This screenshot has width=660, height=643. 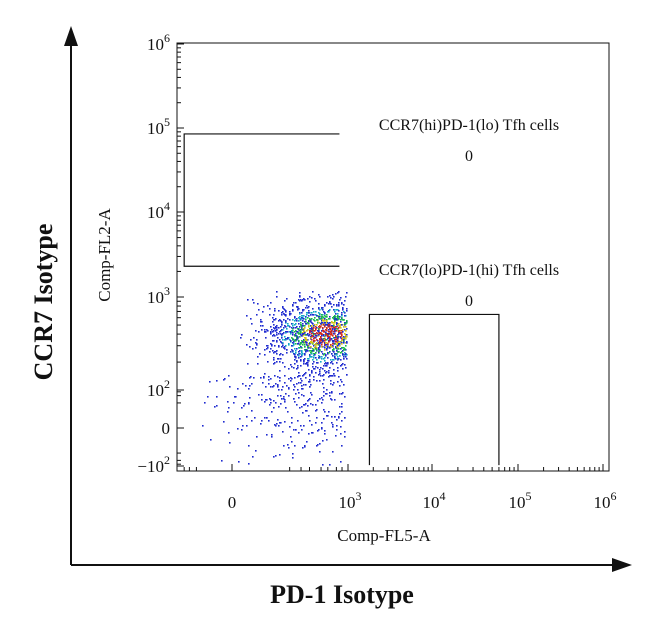 I want to click on gate-label: CCR7(lo)PD-1(hi) Tfh cells, so click(x=469, y=270).